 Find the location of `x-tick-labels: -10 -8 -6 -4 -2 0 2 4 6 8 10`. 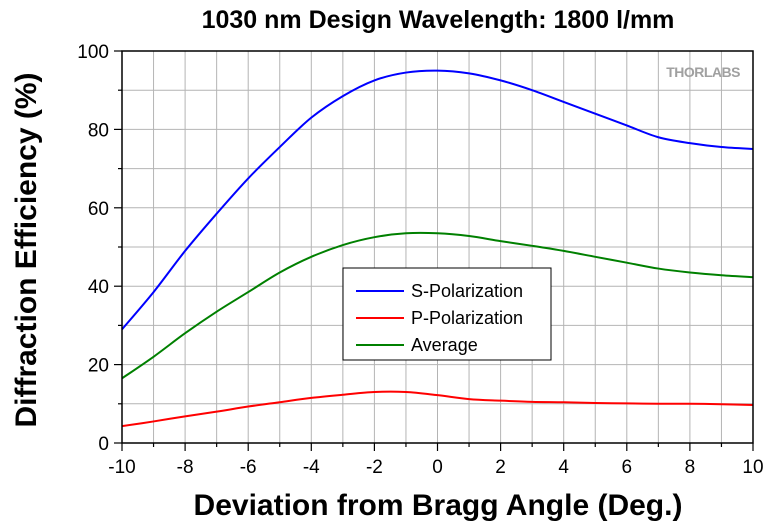

x-tick-labels: -10 -8 -6 -4 -2 0 2 4 6 8 10 is located at coordinates (435, 467).